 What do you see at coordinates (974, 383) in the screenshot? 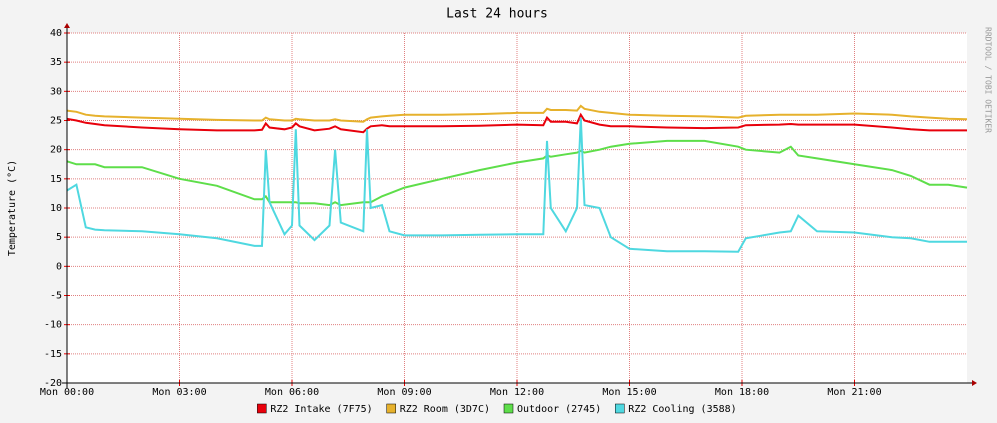
I see `x-arrow` at bounding box center [974, 383].